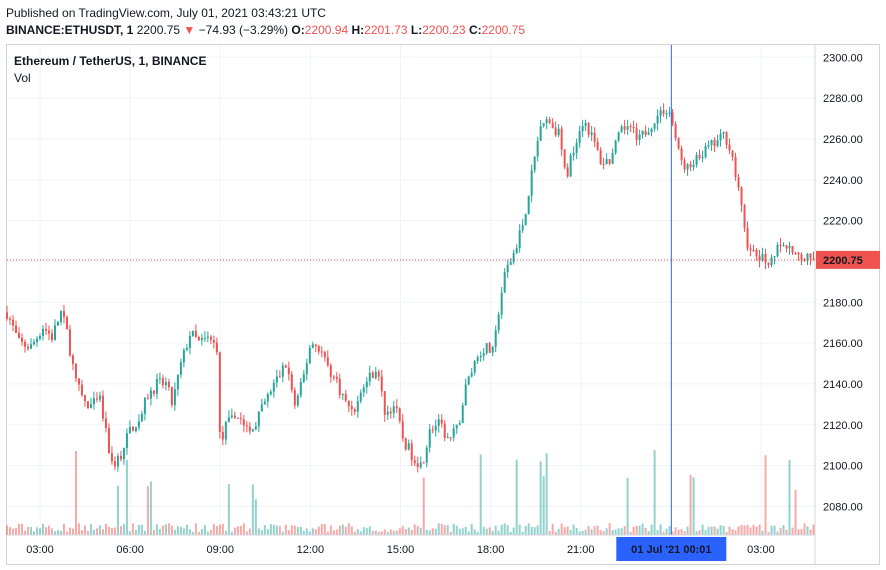 Image resolution: width=886 pixels, height=570 pixels. I want to click on price-tick-label: 2260.00, so click(843, 140).